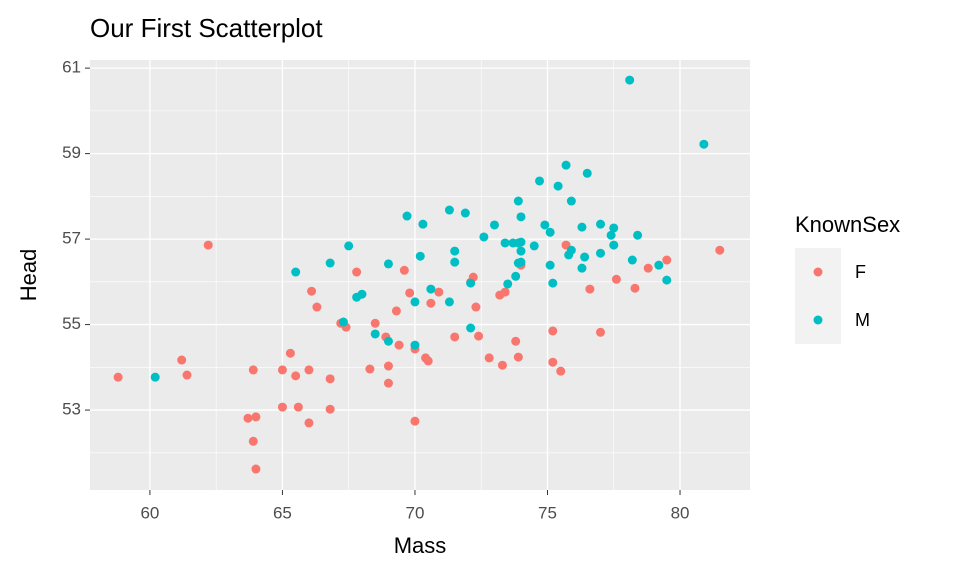  What do you see at coordinates (680, 512) in the screenshot?
I see `x-tick-label: 80` at bounding box center [680, 512].